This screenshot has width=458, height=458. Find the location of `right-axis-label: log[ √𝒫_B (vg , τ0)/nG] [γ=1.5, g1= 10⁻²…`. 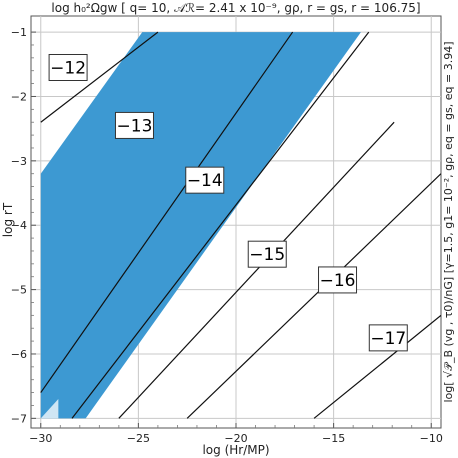

right-axis-label: log[ √𝒫_B (vg , τ0)/nG] [γ=1.5, g1= 10⁻²… is located at coordinates (448, 222).